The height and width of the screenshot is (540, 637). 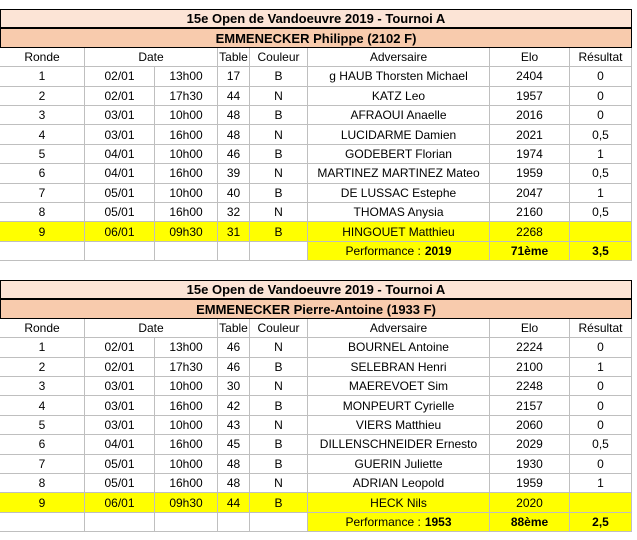 I want to click on opponent: THOMAS Anysia, so click(x=399, y=213).